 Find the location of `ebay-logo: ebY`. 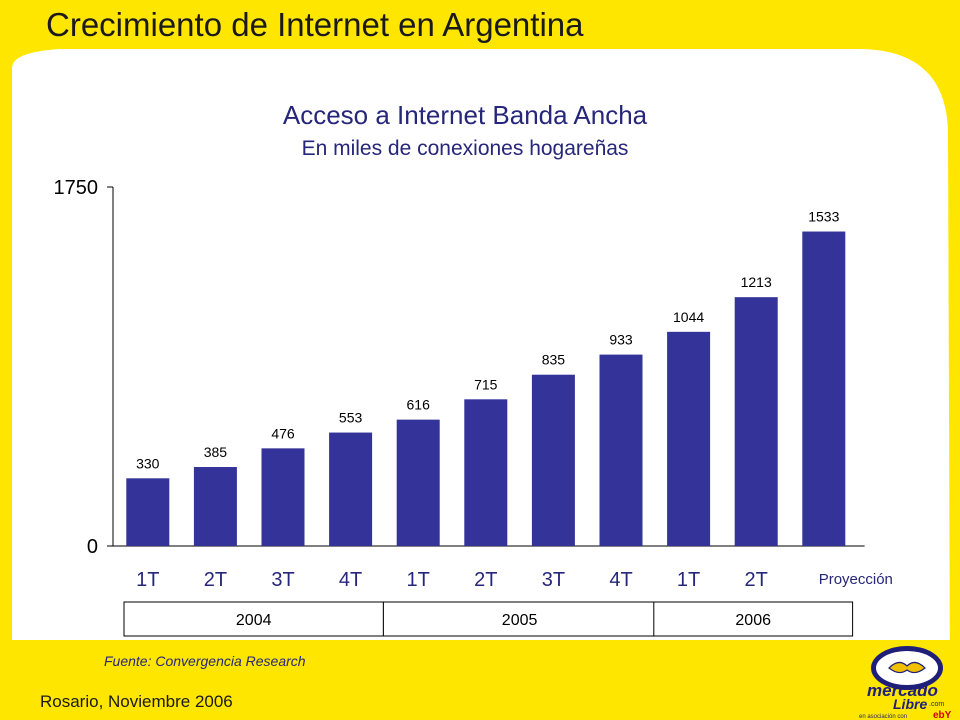

ebay-logo: ebY is located at coordinates (942, 715).